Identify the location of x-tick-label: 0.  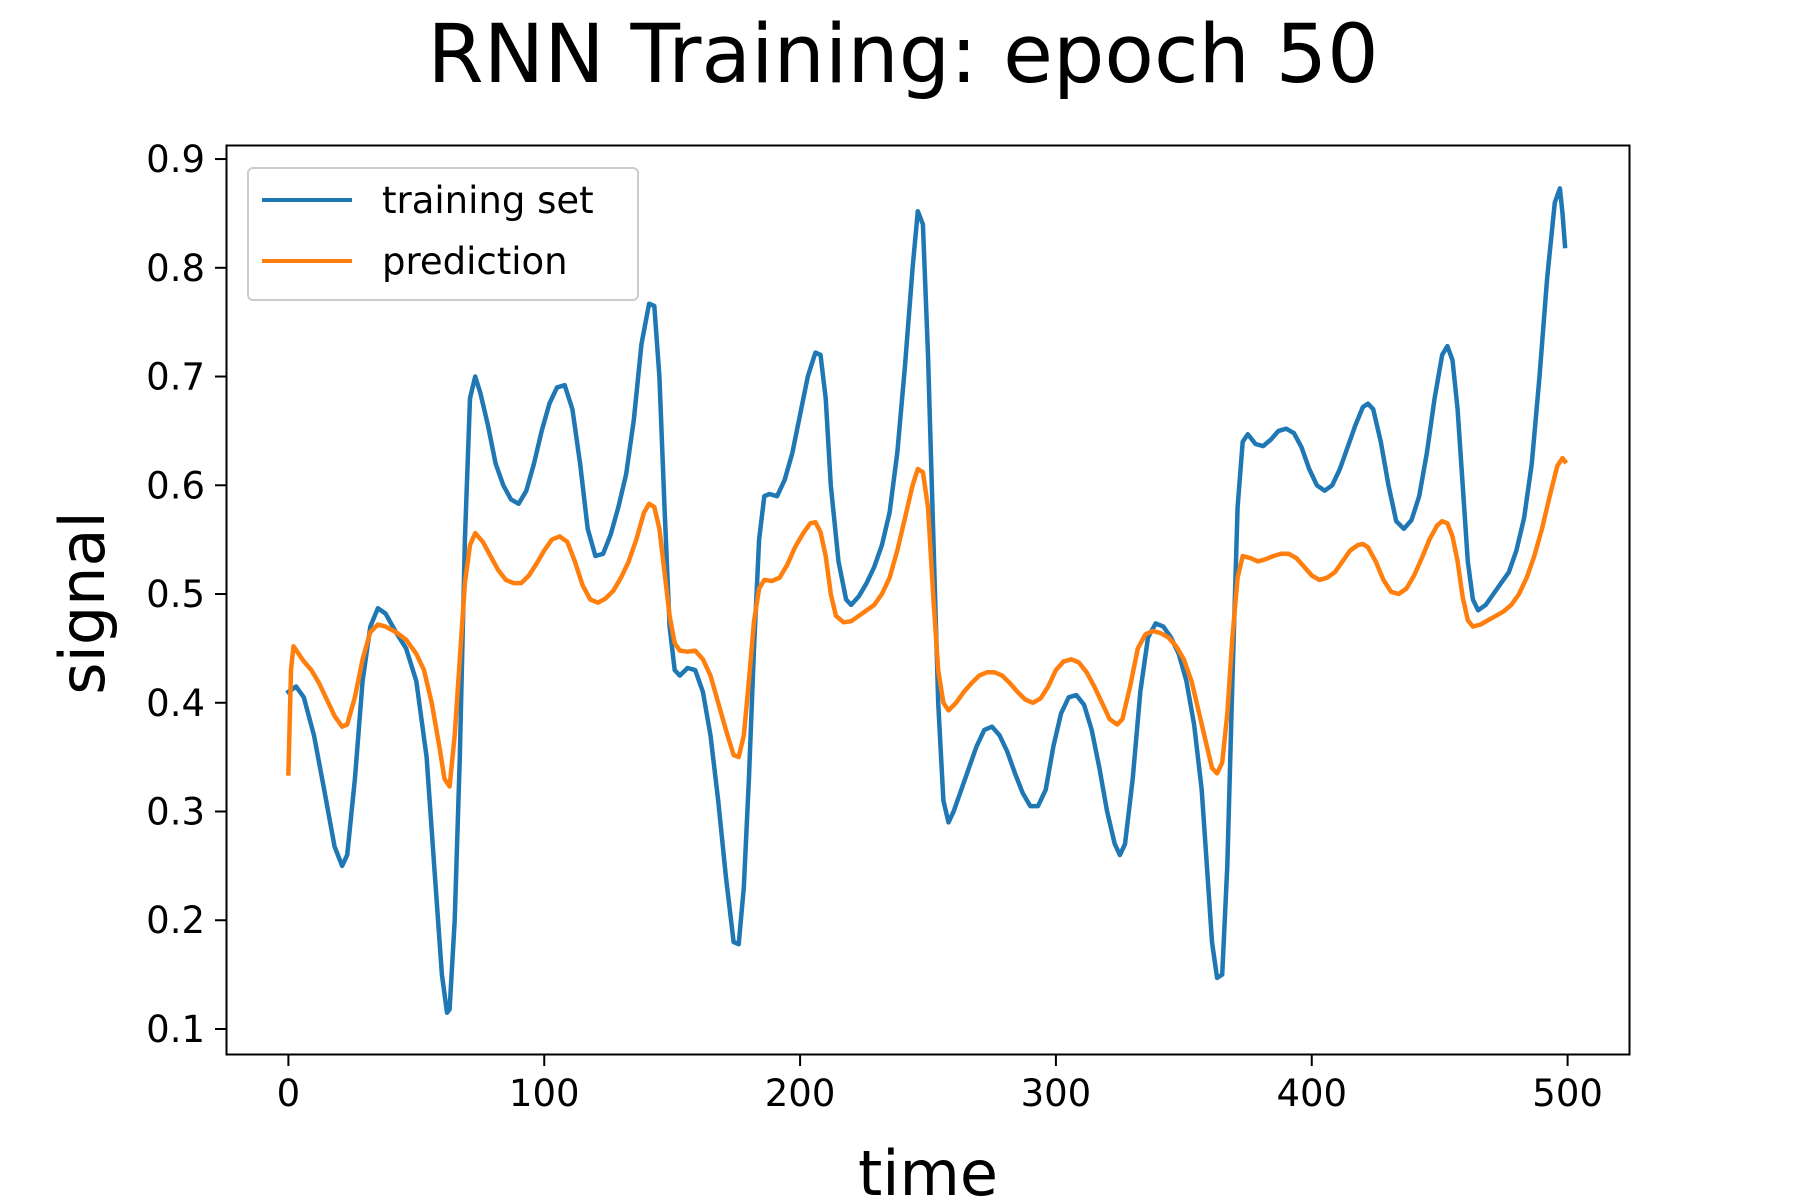
(289, 1093).